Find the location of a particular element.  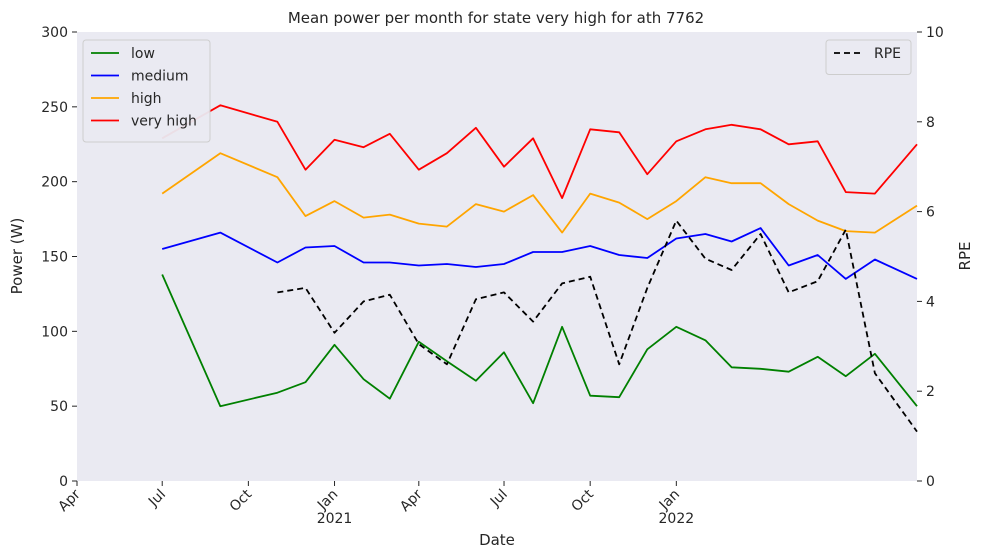

legend-box is located at coordinates (146, 91).